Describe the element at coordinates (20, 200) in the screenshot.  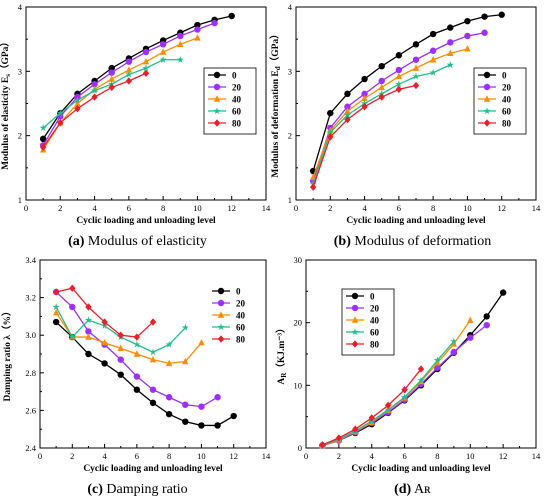
I see `y-tick-label: 1` at that location.